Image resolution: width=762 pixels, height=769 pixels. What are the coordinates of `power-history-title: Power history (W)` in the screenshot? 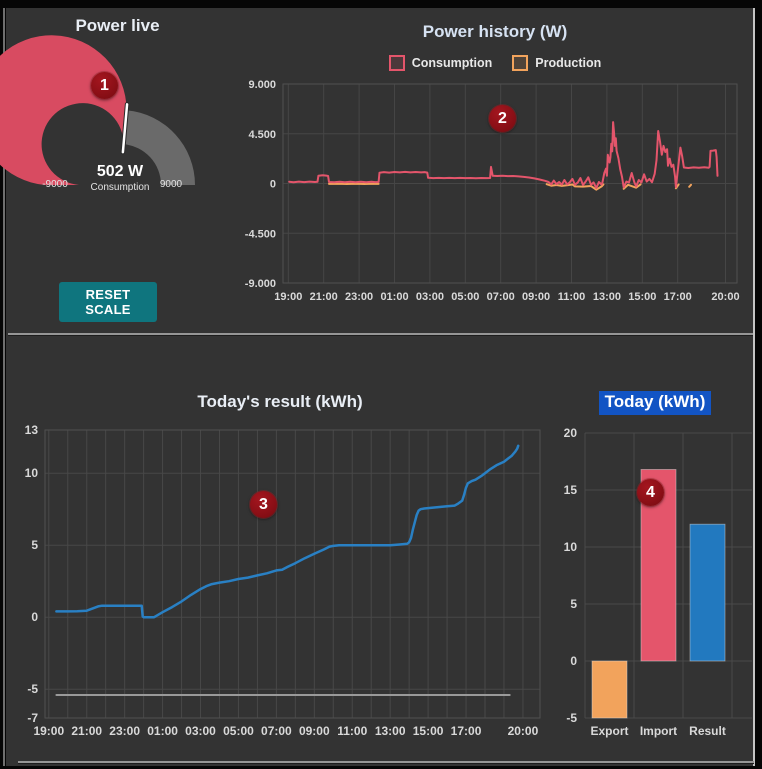 It's located at (495, 31).